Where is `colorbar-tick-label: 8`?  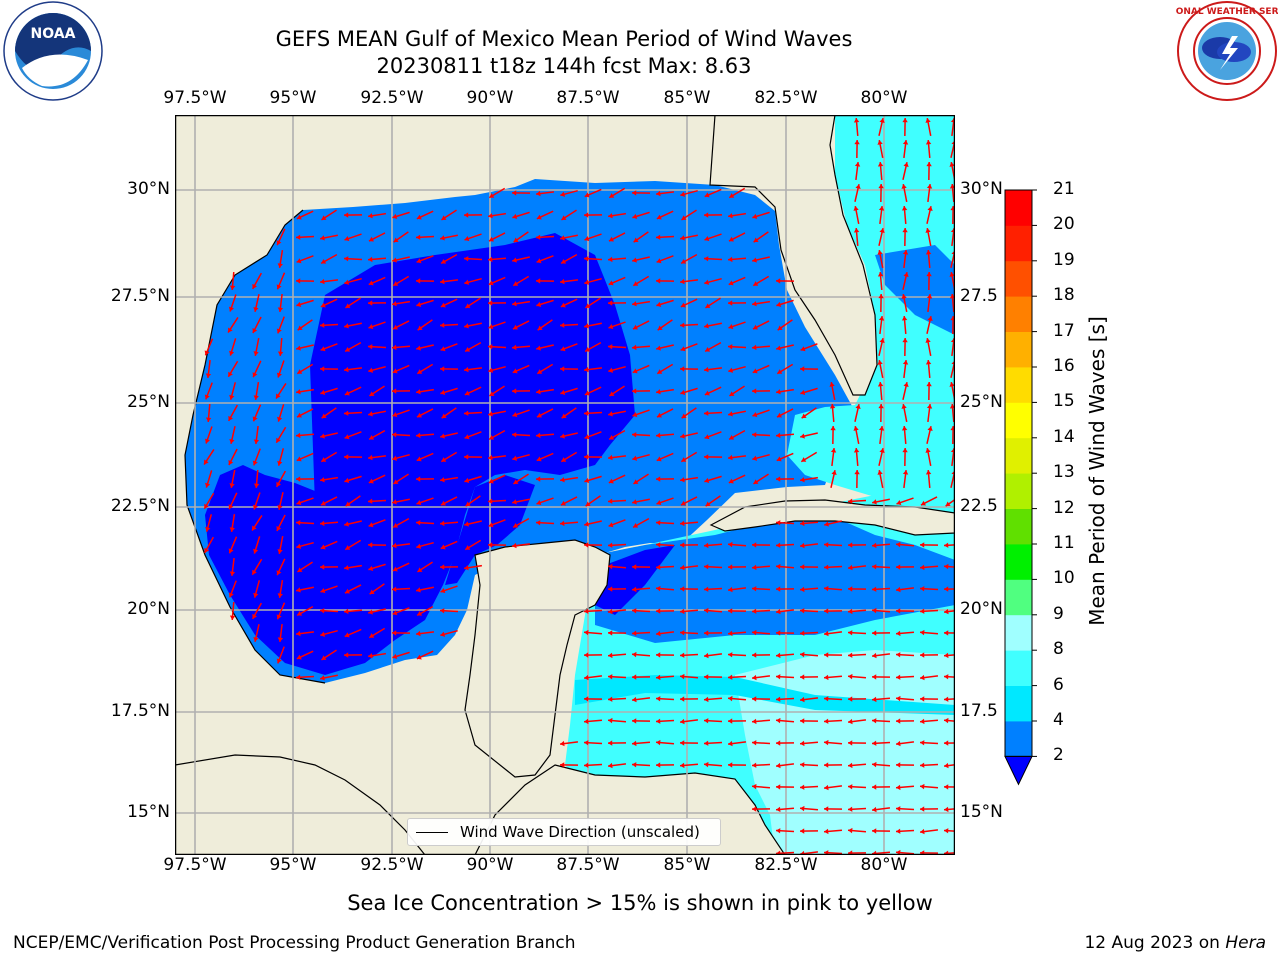
colorbar-tick-label: 8 is located at coordinates (1058, 649).